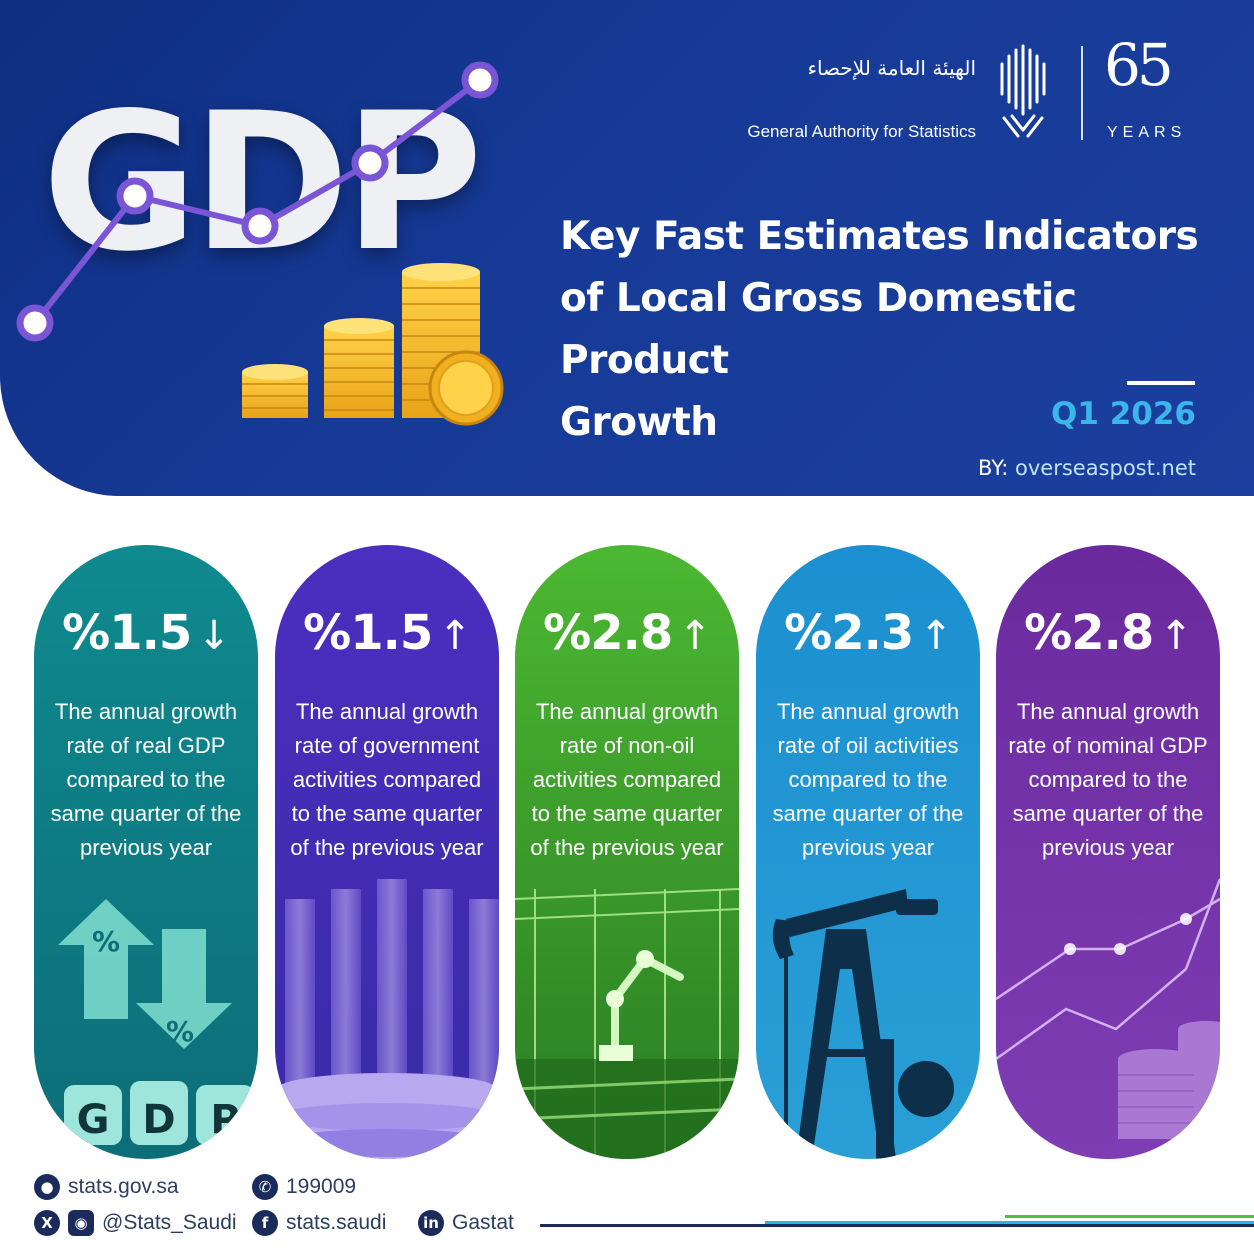 This screenshot has width=1254, height=1254. I want to click on anniversary-number: 65, so click(1139, 65).